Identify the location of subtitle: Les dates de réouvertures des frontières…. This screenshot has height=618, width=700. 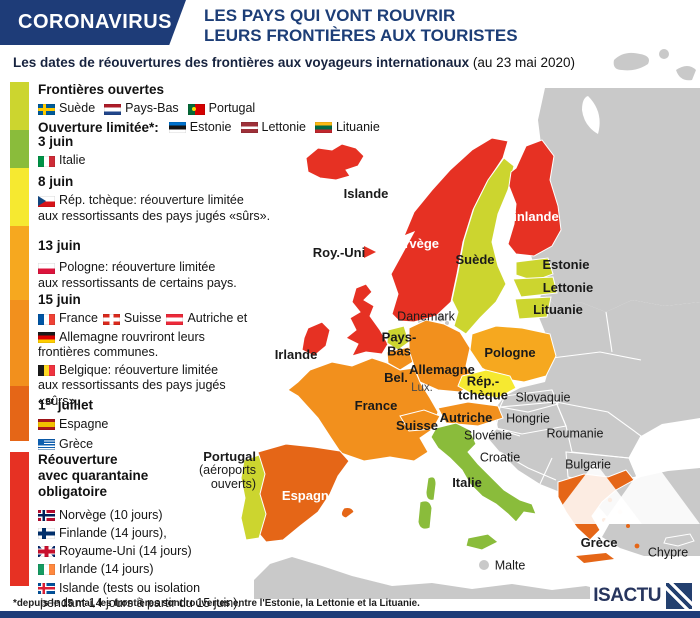
(294, 62).